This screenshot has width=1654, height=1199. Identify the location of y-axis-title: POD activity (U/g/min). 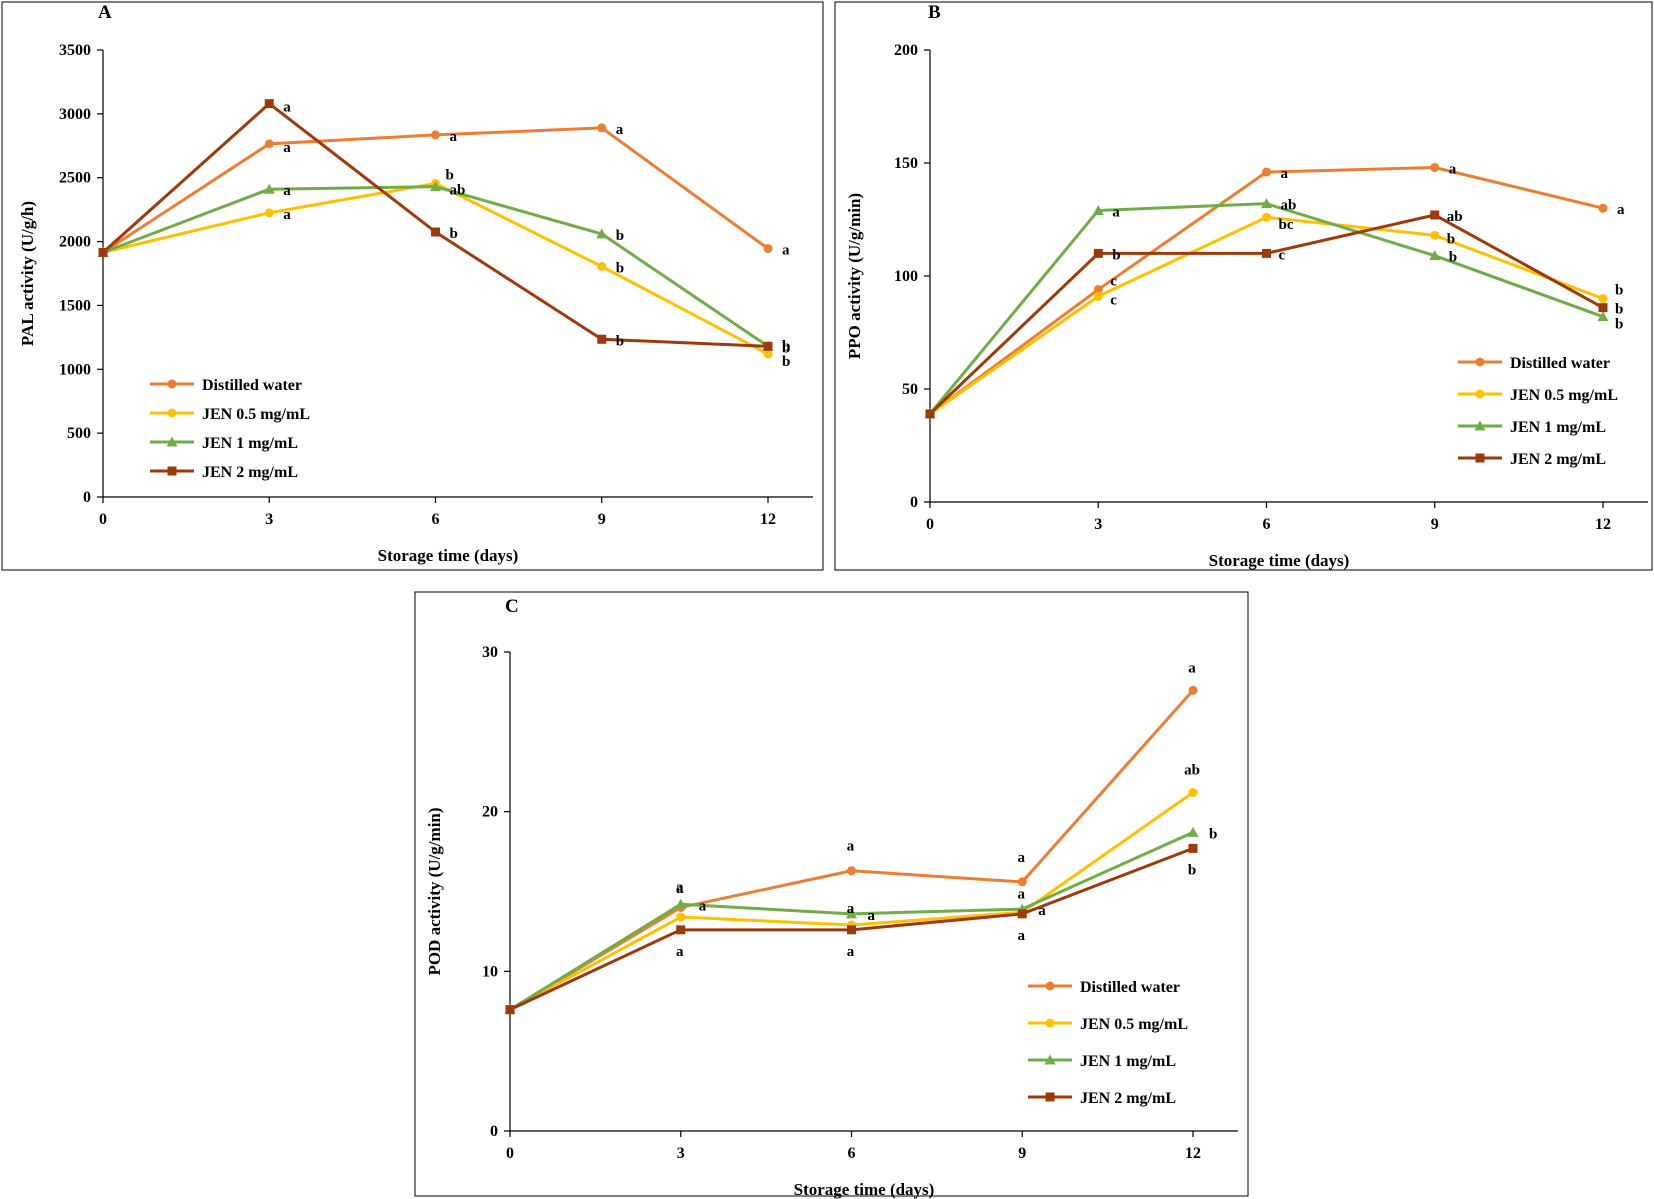
(434, 891).